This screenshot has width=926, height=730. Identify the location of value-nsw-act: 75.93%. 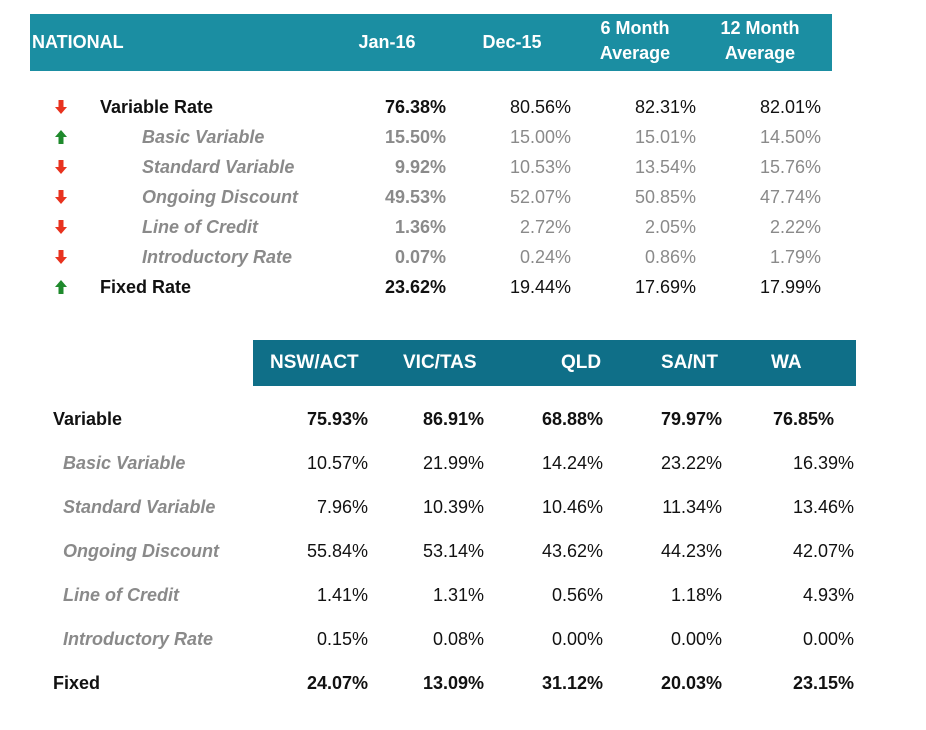
(337, 419).